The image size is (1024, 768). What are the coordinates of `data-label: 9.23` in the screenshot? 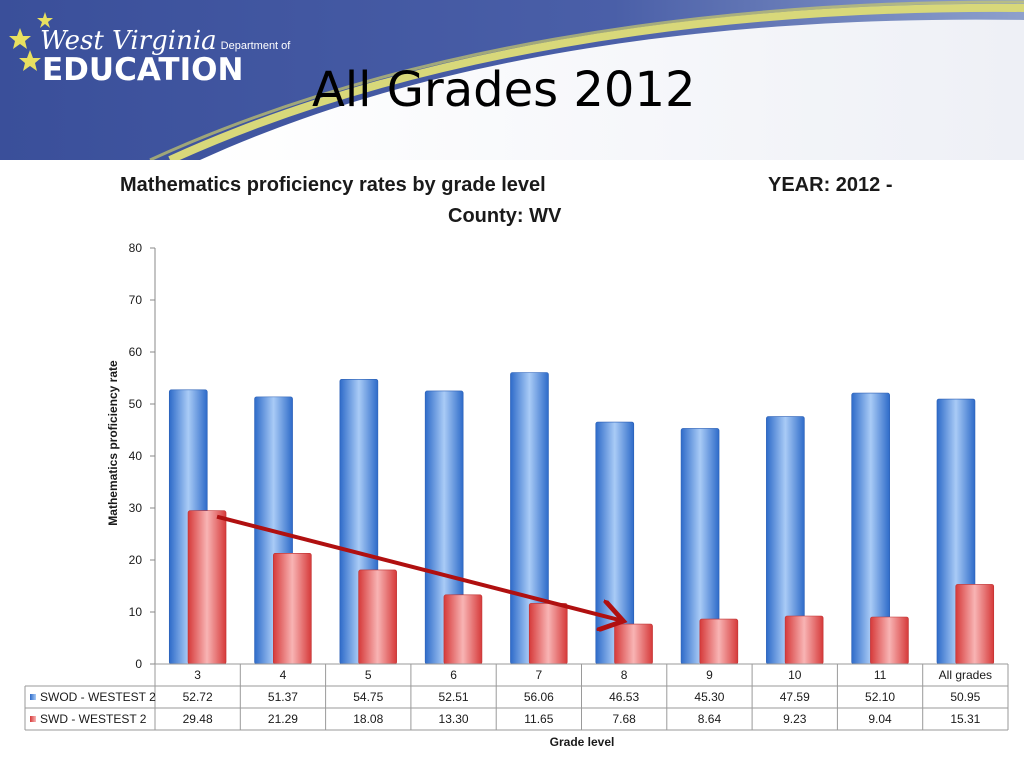 It's located at (795, 719).